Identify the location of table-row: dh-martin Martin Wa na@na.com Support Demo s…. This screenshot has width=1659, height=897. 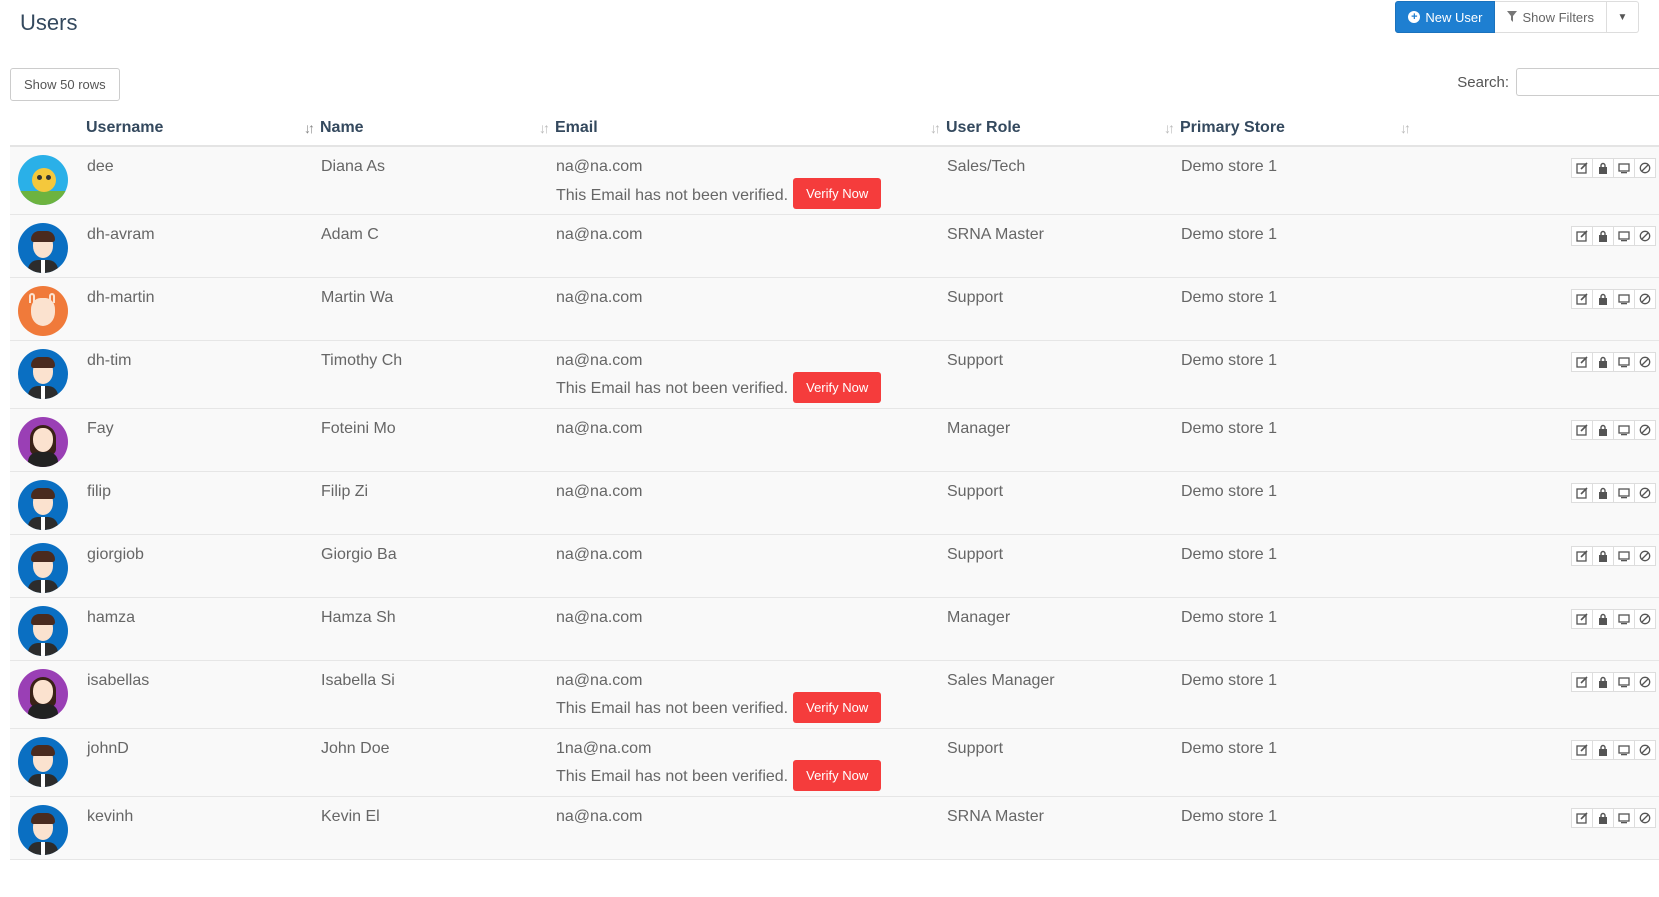
(834, 309).